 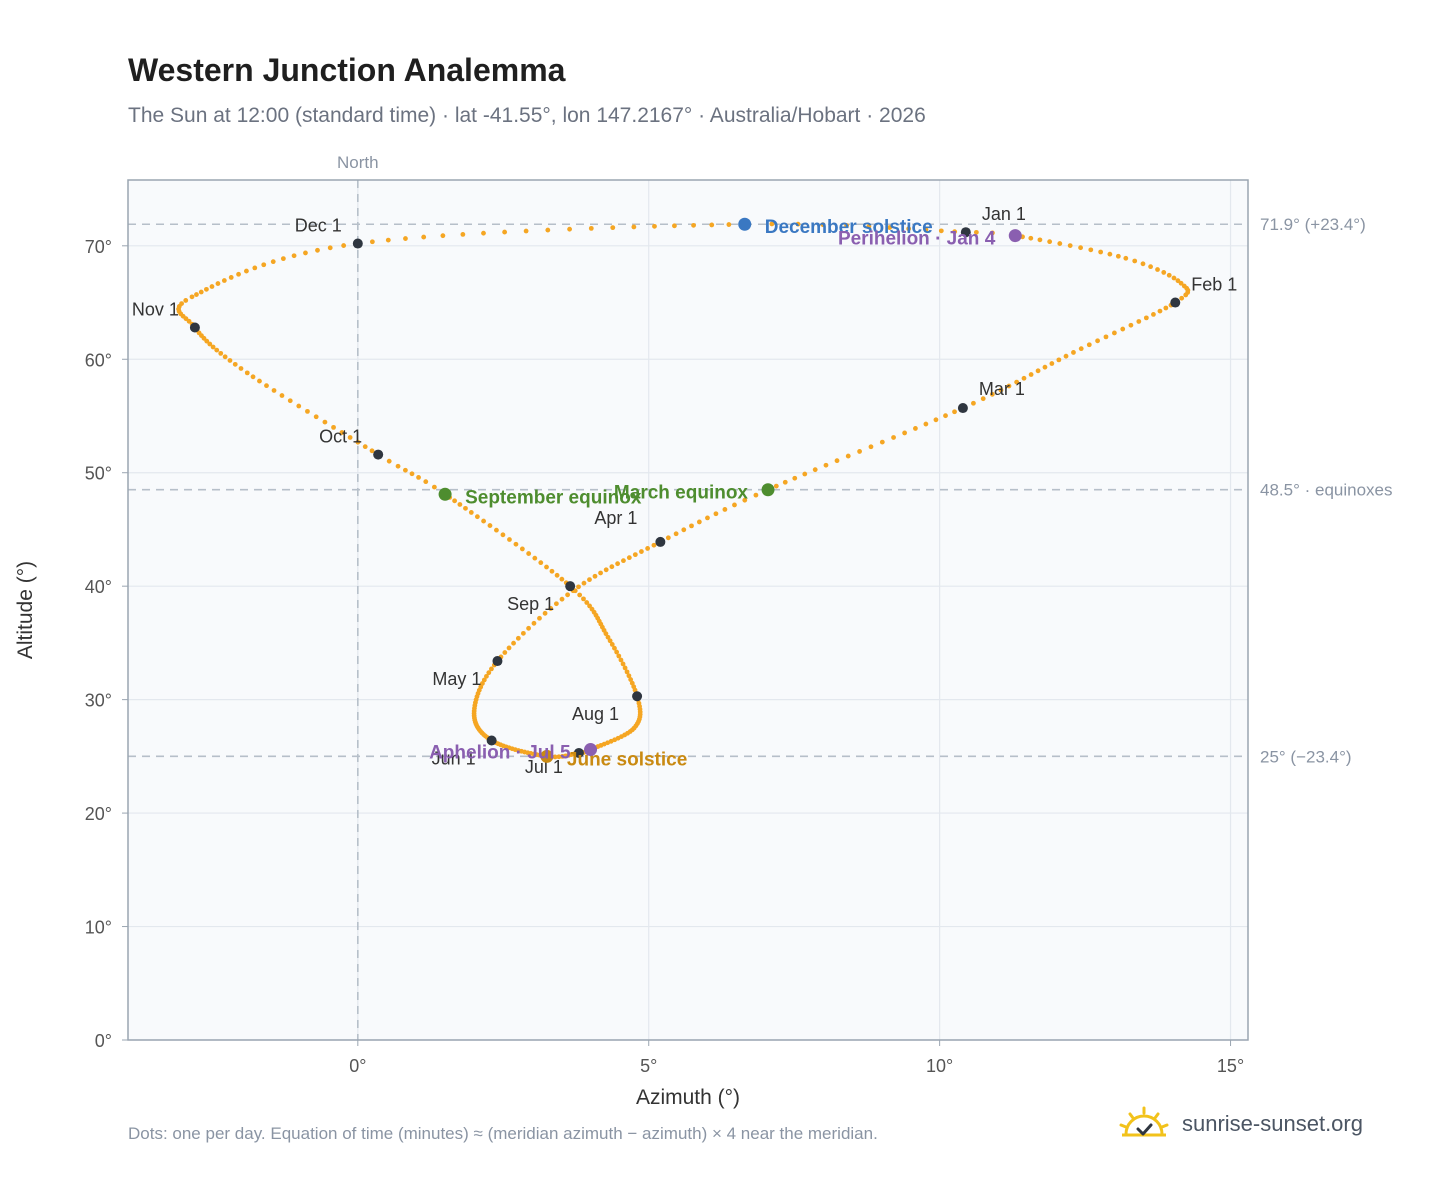 I want to click on brand: sunrise-sunset.org, so click(x=1240, y=1124).